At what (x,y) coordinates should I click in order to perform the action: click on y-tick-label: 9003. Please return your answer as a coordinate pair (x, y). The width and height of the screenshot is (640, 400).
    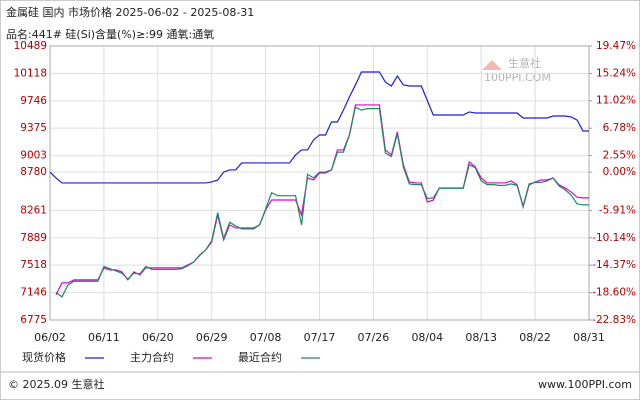
    Looking at the image, I should click on (33, 156).